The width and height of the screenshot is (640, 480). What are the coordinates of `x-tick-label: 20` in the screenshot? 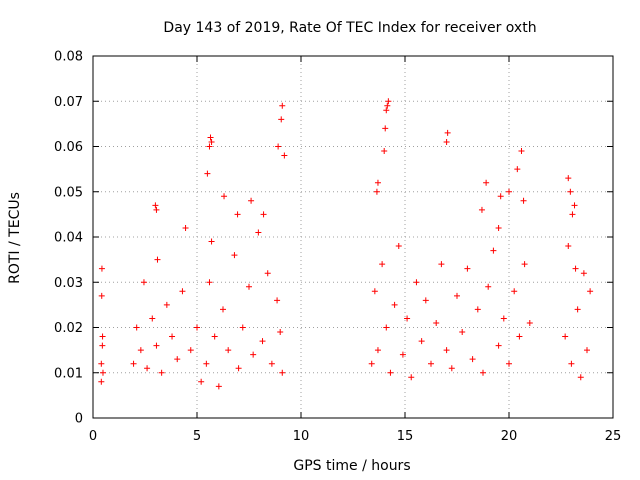 It's located at (509, 436).